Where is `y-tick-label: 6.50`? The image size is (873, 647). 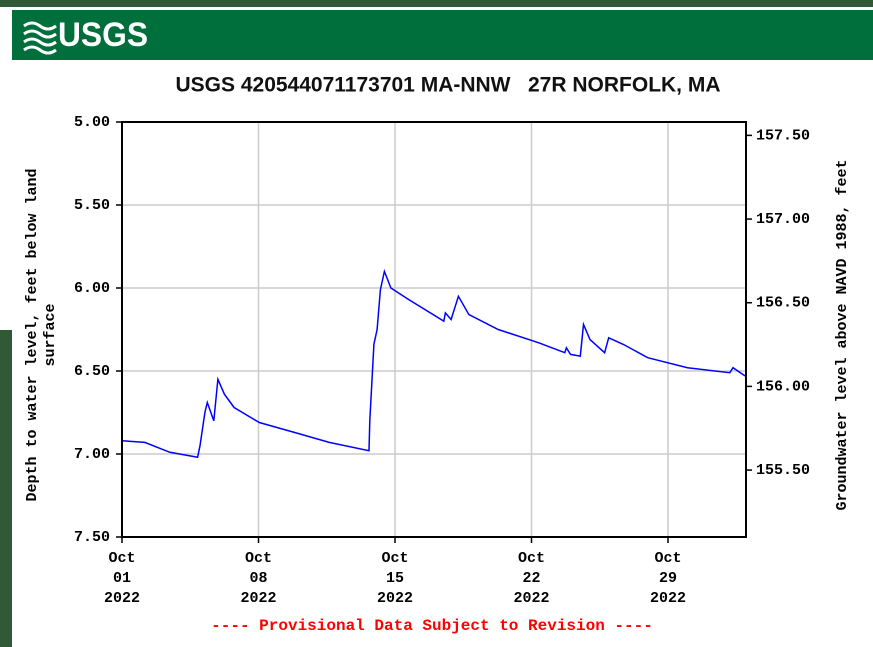 y-tick-label: 6.50 is located at coordinates (92, 371).